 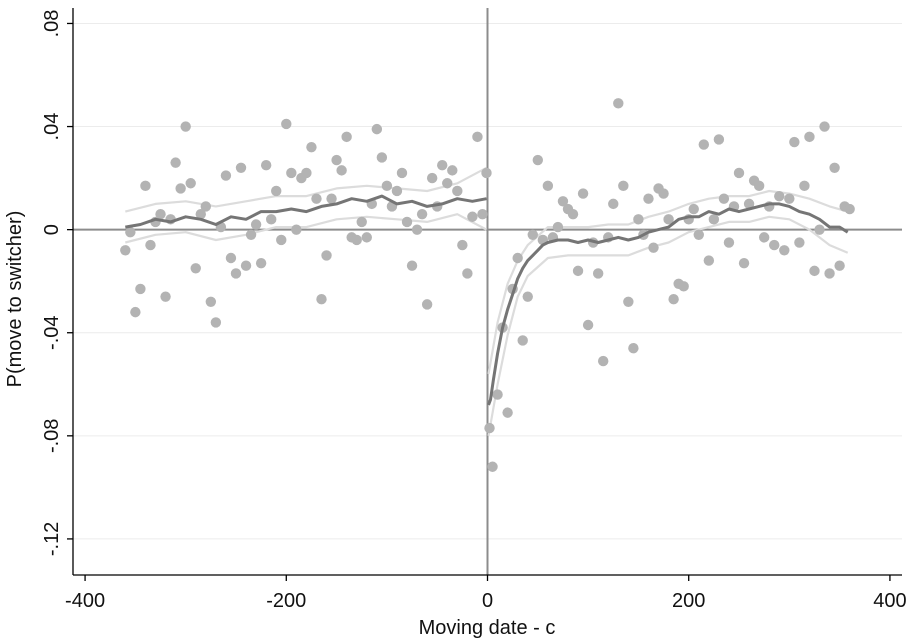 What do you see at coordinates (286, 601) in the screenshot?
I see `x-tick-label: -200` at bounding box center [286, 601].